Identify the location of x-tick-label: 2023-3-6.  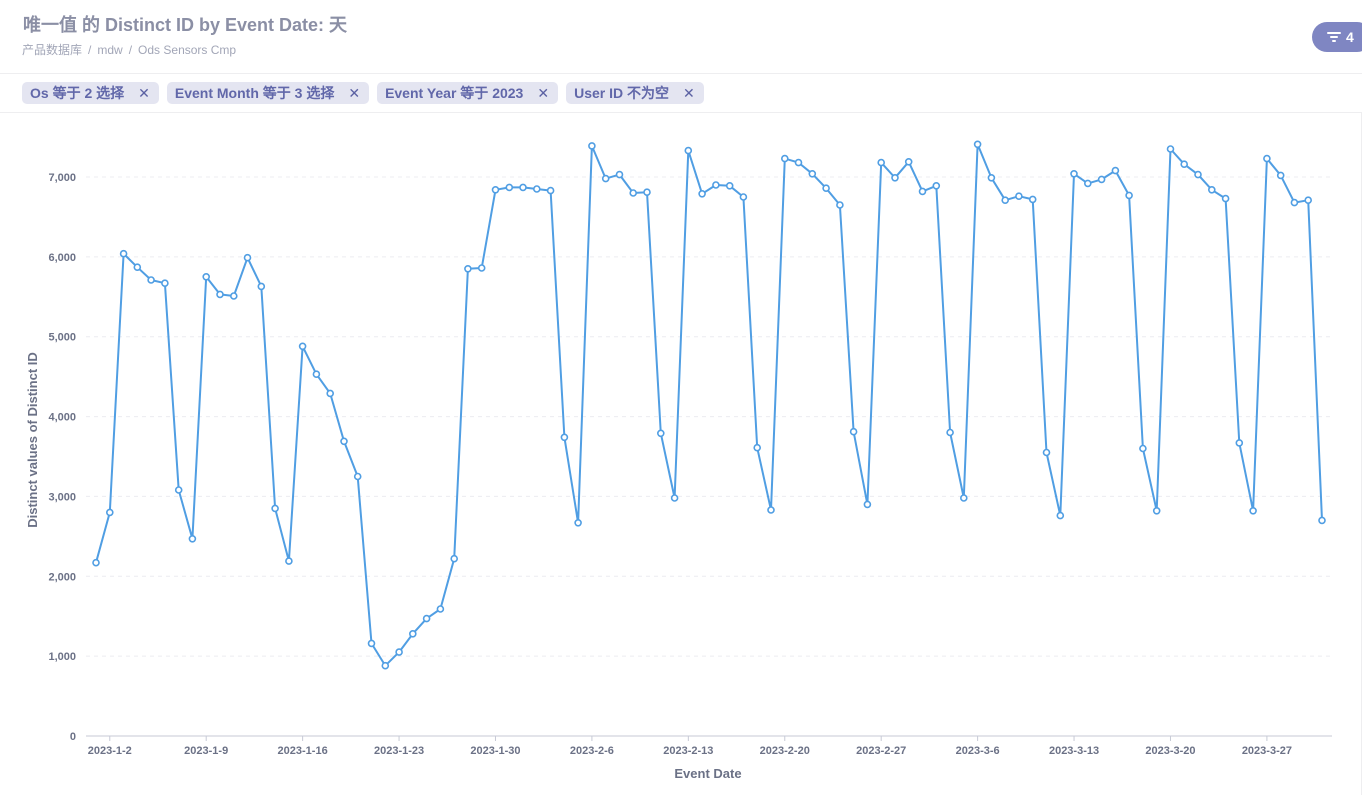
(978, 751).